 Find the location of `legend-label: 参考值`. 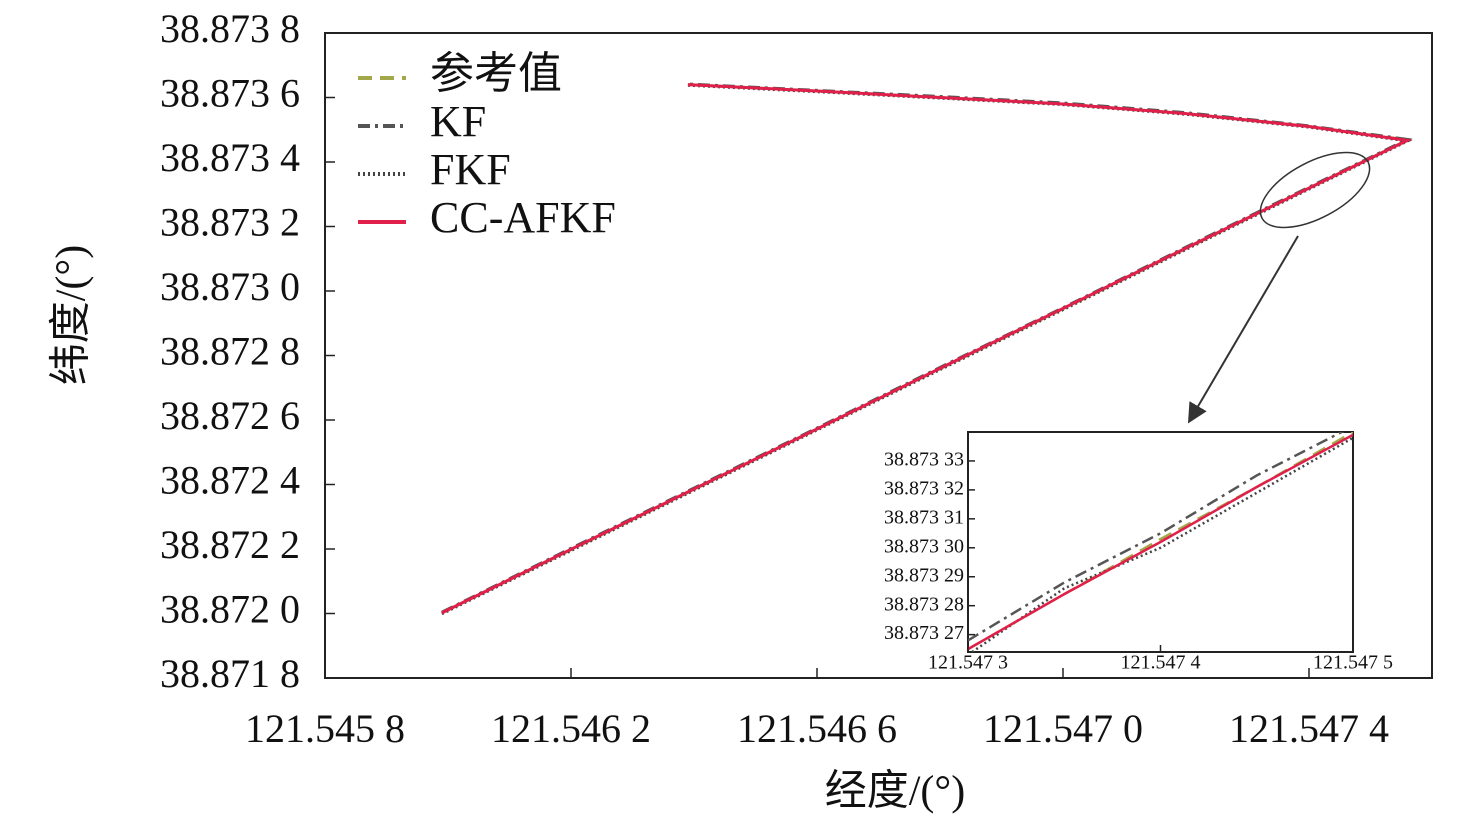

legend-label: 参考值 is located at coordinates (496, 73).